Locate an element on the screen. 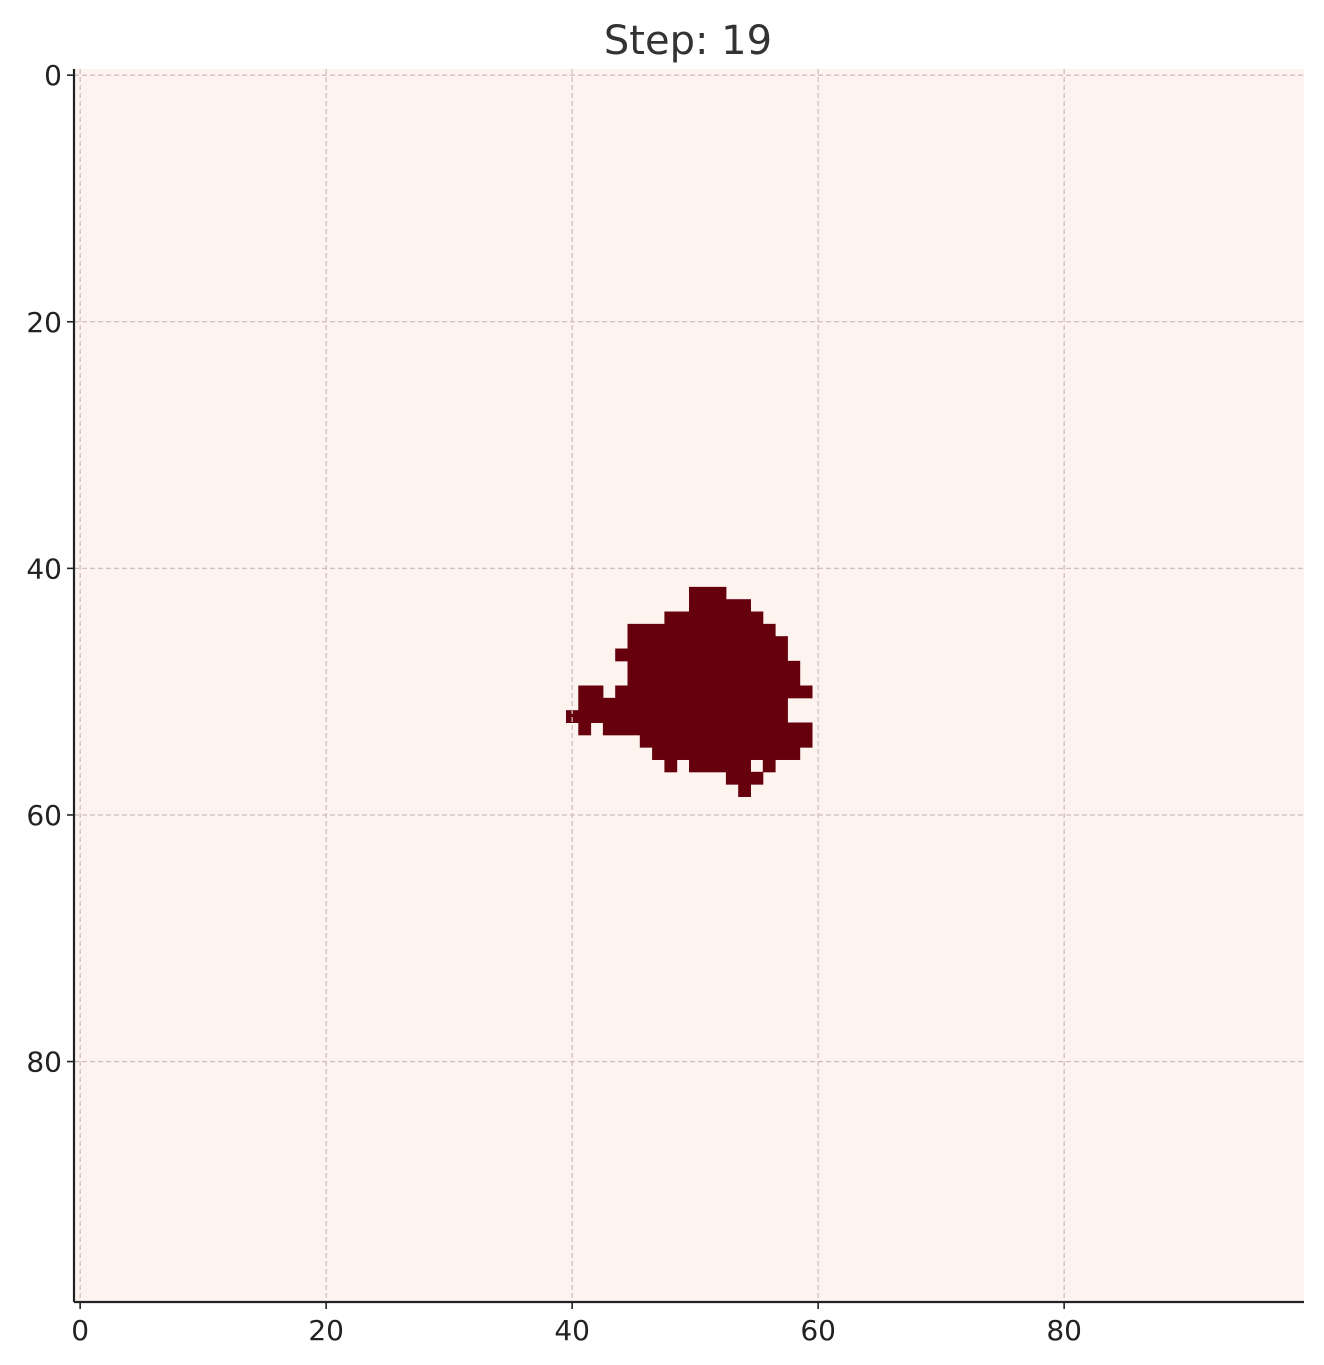 Image resolution: width=1324 pixels, height=1365 pixels. occupied-cells is located at coordinates (689, 691).